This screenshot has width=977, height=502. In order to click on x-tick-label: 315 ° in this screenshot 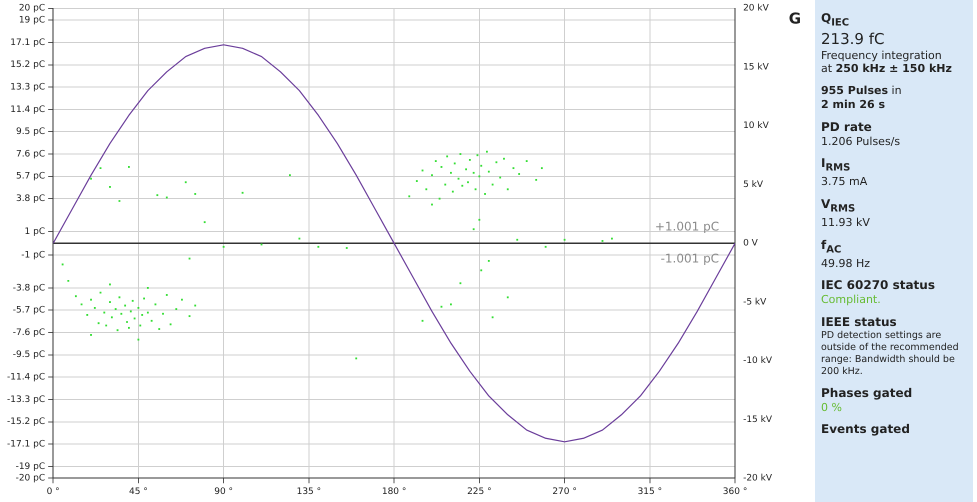, I will do `click(650, 491)`.